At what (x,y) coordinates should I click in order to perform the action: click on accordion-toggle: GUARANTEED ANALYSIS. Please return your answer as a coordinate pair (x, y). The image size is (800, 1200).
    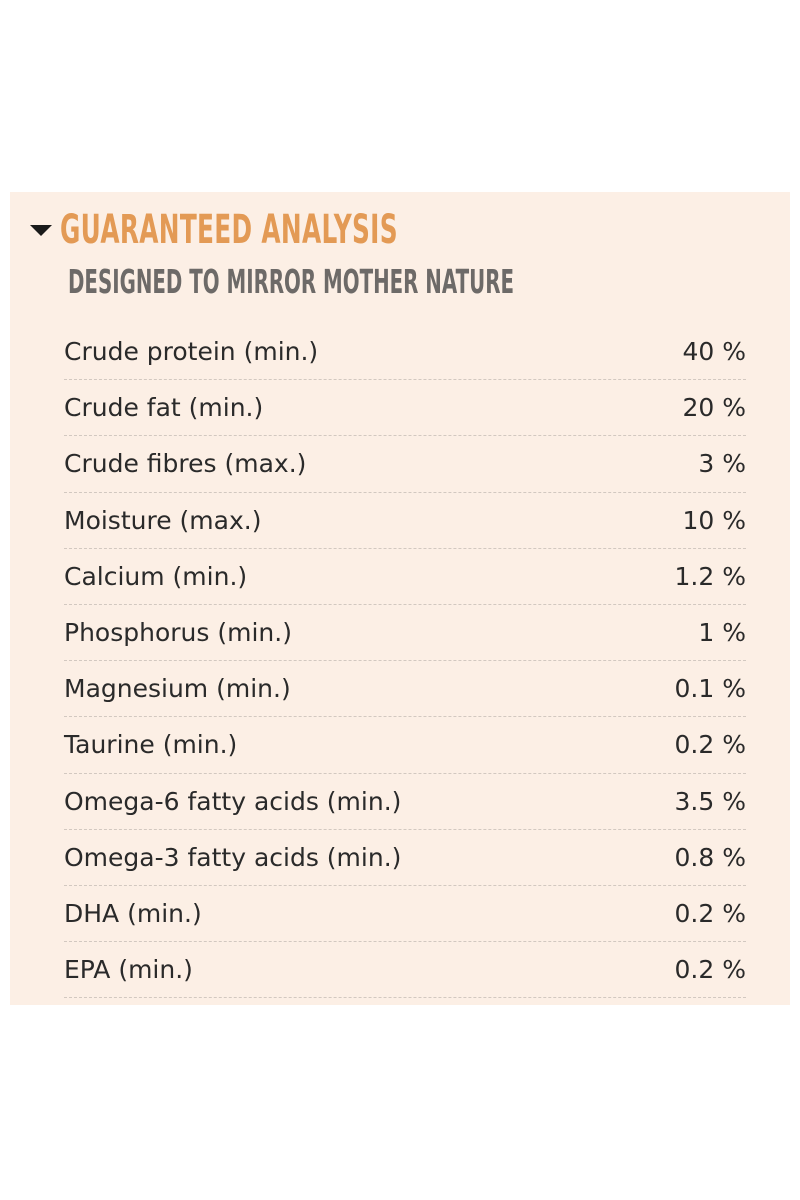
    Looking at the image, I should click on (317, 230).